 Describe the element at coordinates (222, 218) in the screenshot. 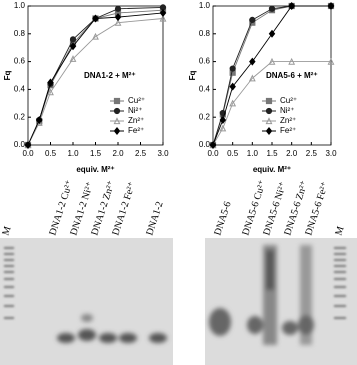

I see `lane-label: DNA5-6` at that location.